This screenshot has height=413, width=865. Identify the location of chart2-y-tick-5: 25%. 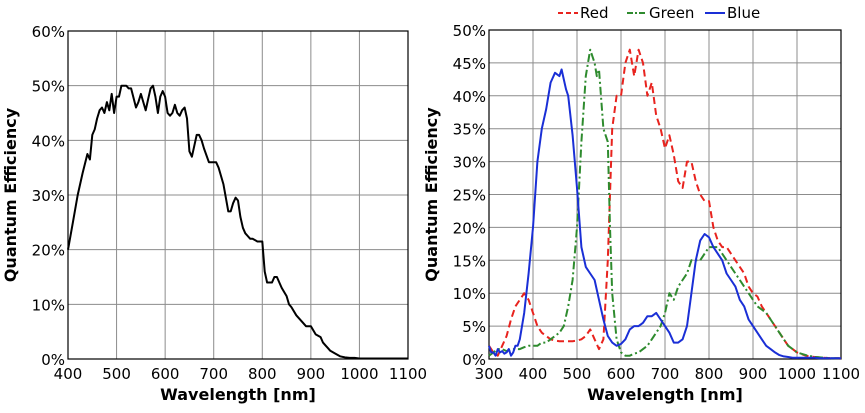
(469, 196).